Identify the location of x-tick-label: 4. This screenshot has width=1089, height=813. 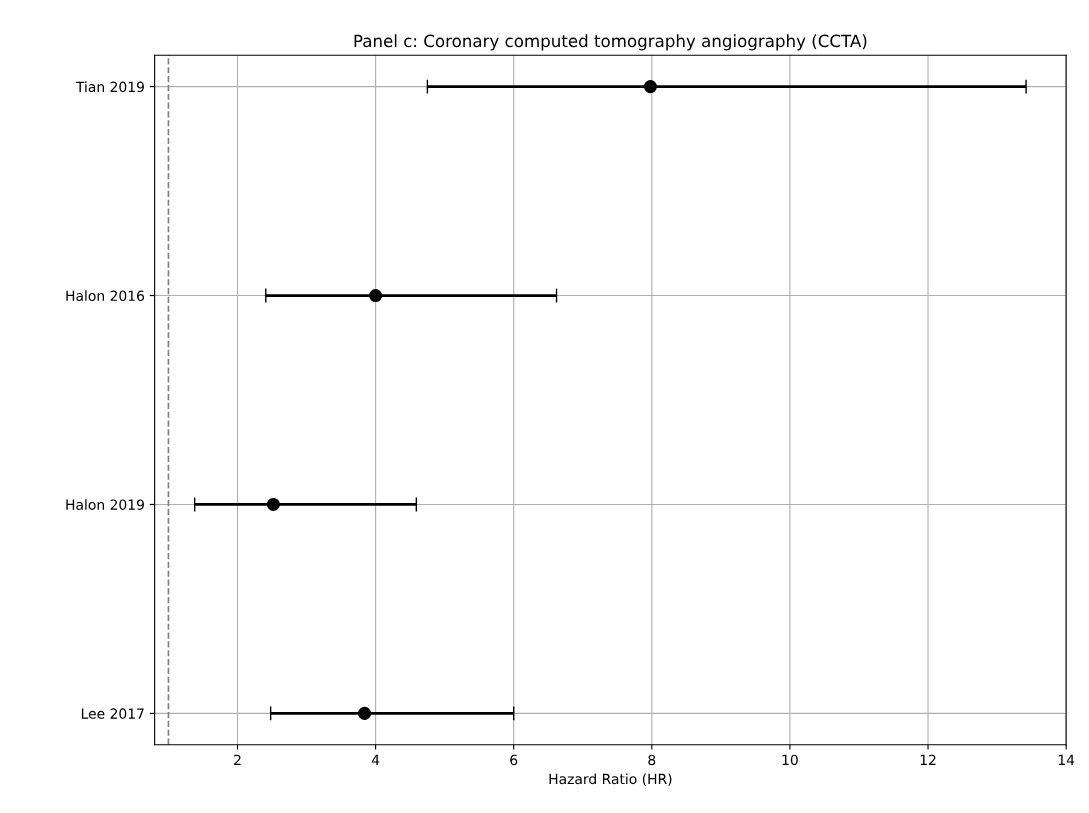
(375, 759).